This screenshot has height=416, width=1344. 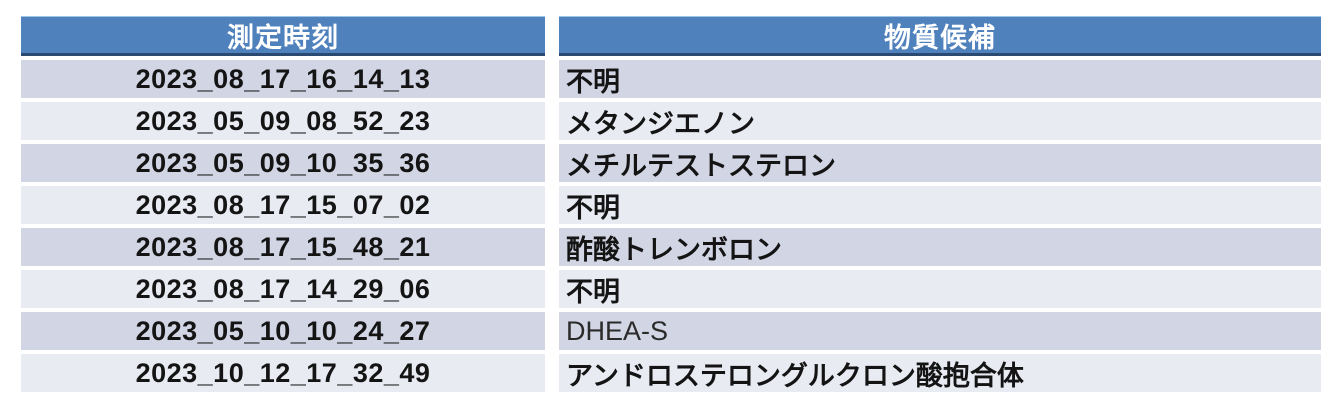 I want to click on substance-candidate-value: 酢酸トレンボロン, so click(x=940, y=247).